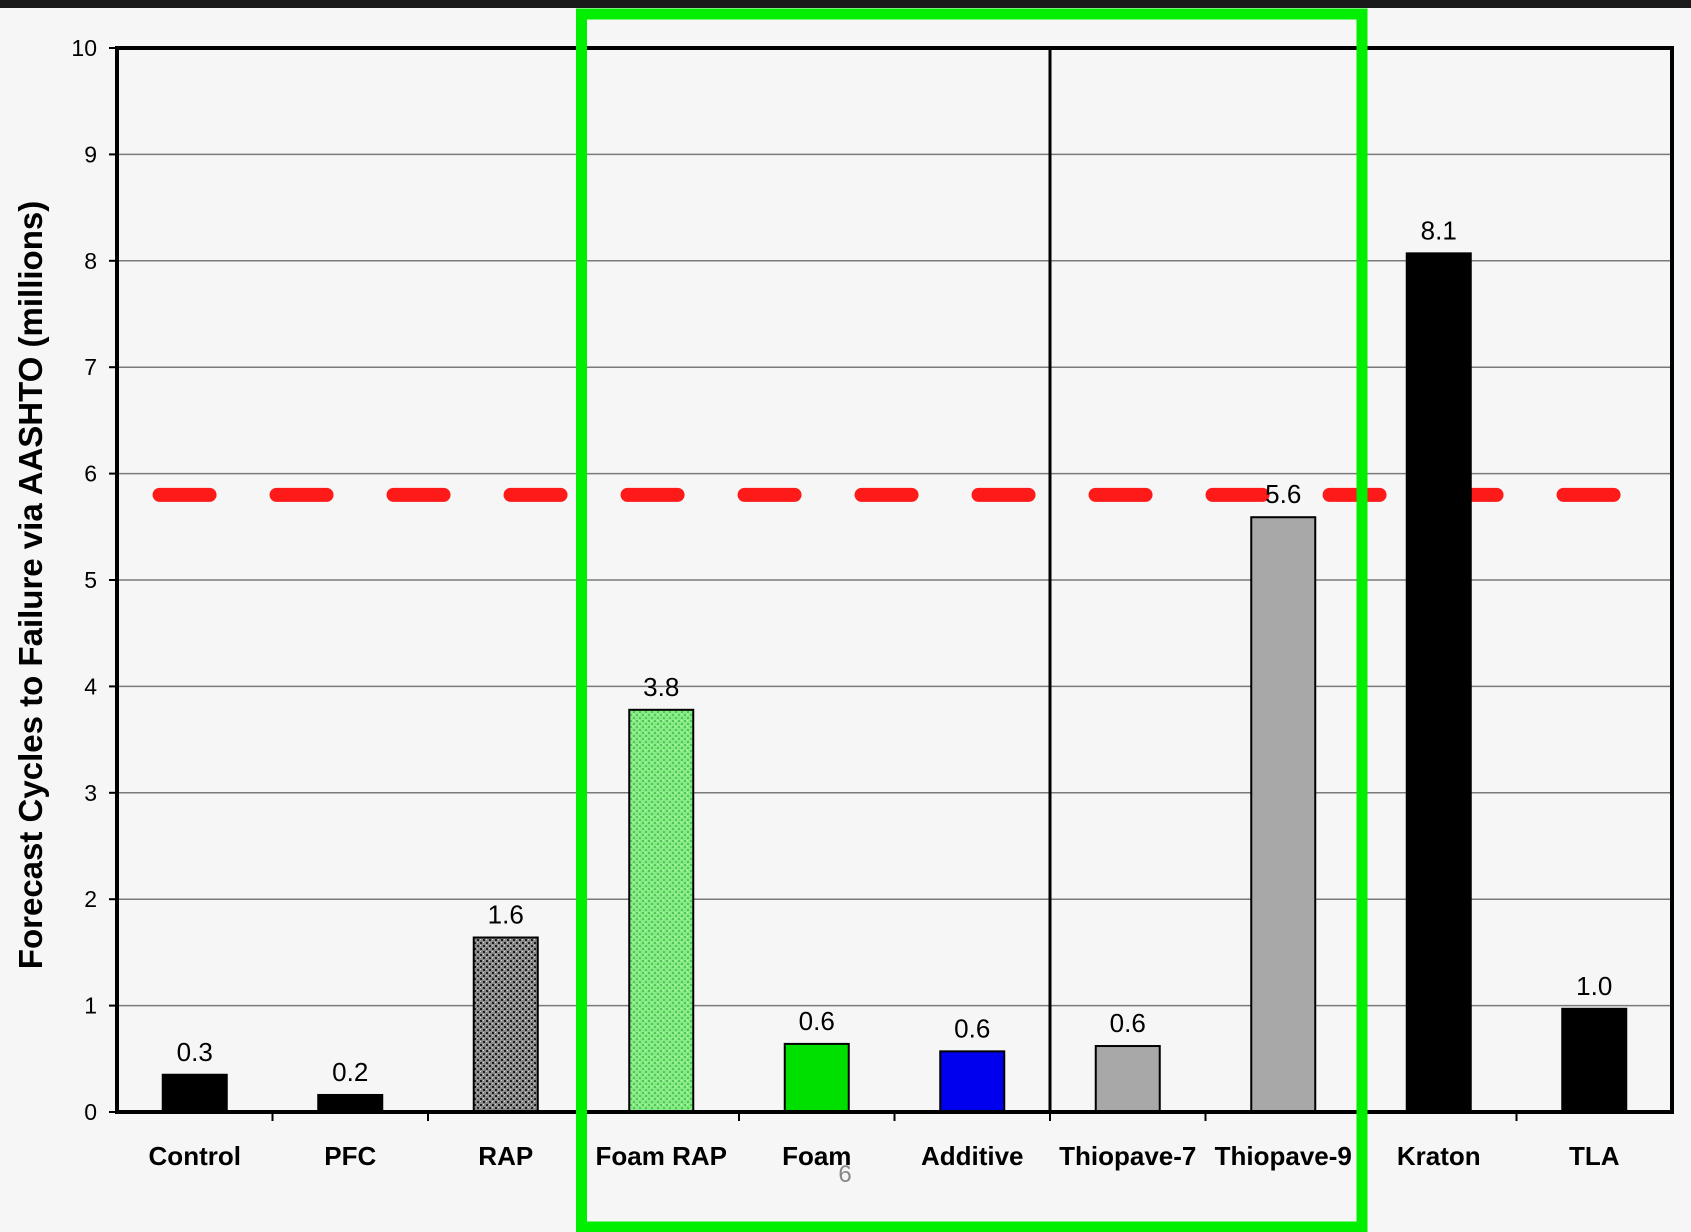  I want to click on bar-kraton, so click(1438, 683).